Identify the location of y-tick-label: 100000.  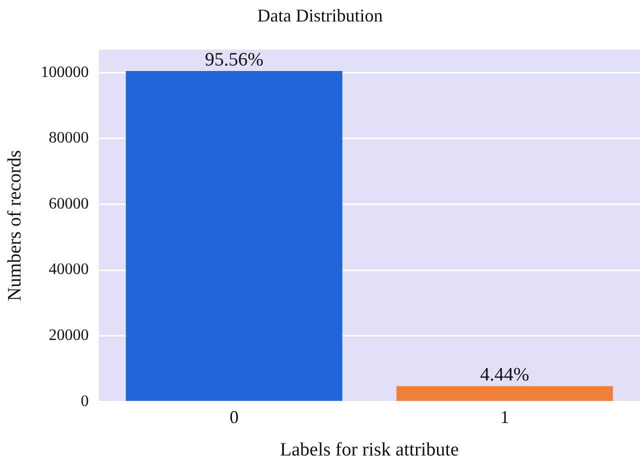
(64, 72).